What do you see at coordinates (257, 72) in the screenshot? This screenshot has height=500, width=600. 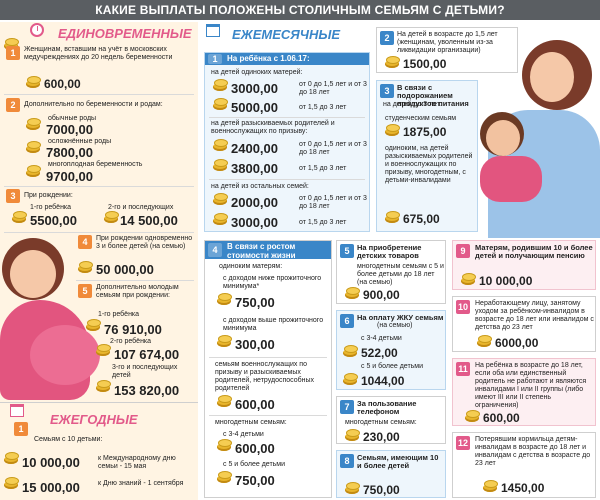 I see `group-title: на детей одиноких матерей:` at bounding box center [257, 72].